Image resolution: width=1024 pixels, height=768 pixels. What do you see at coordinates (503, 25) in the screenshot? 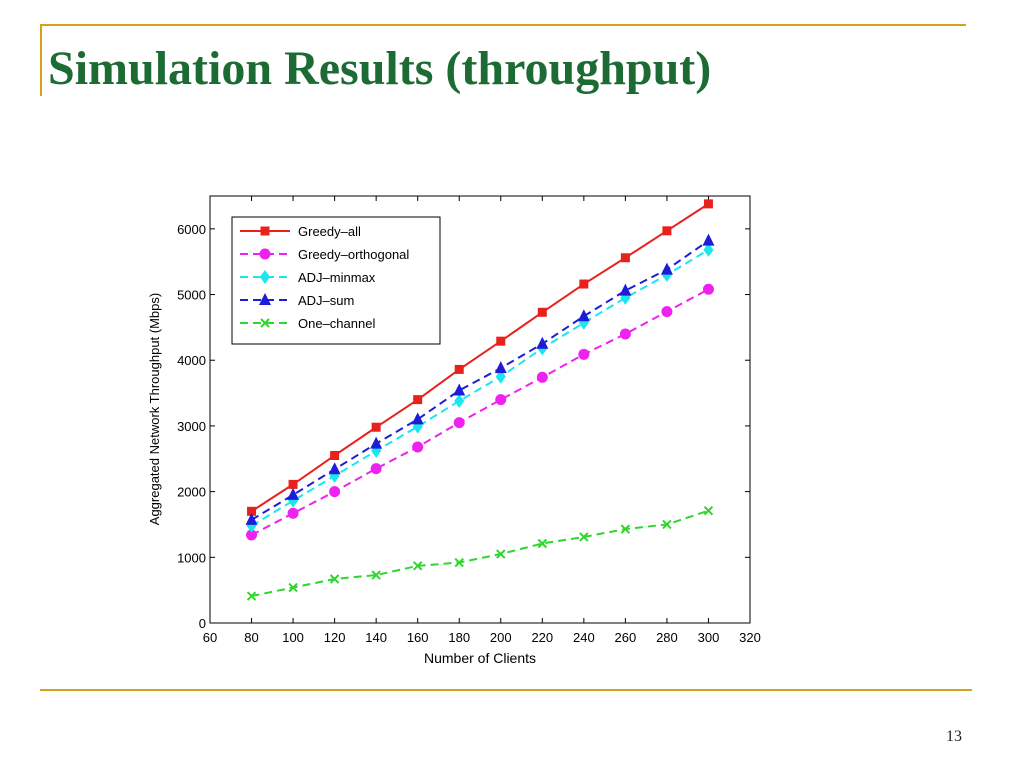
I see `top-rule` at bounding box center [503, 25].